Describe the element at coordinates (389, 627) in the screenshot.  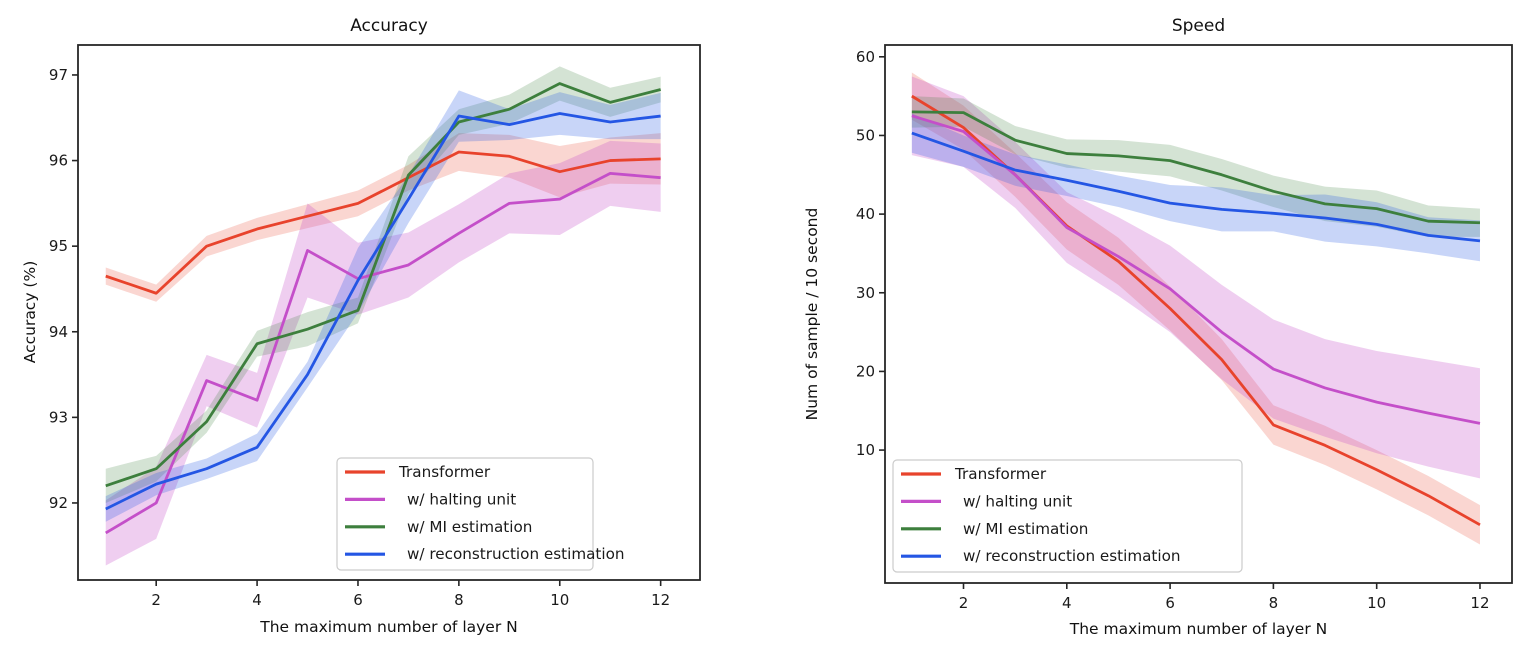
I see `left-chart-xlabel: The maximum number of layer N` at that location.